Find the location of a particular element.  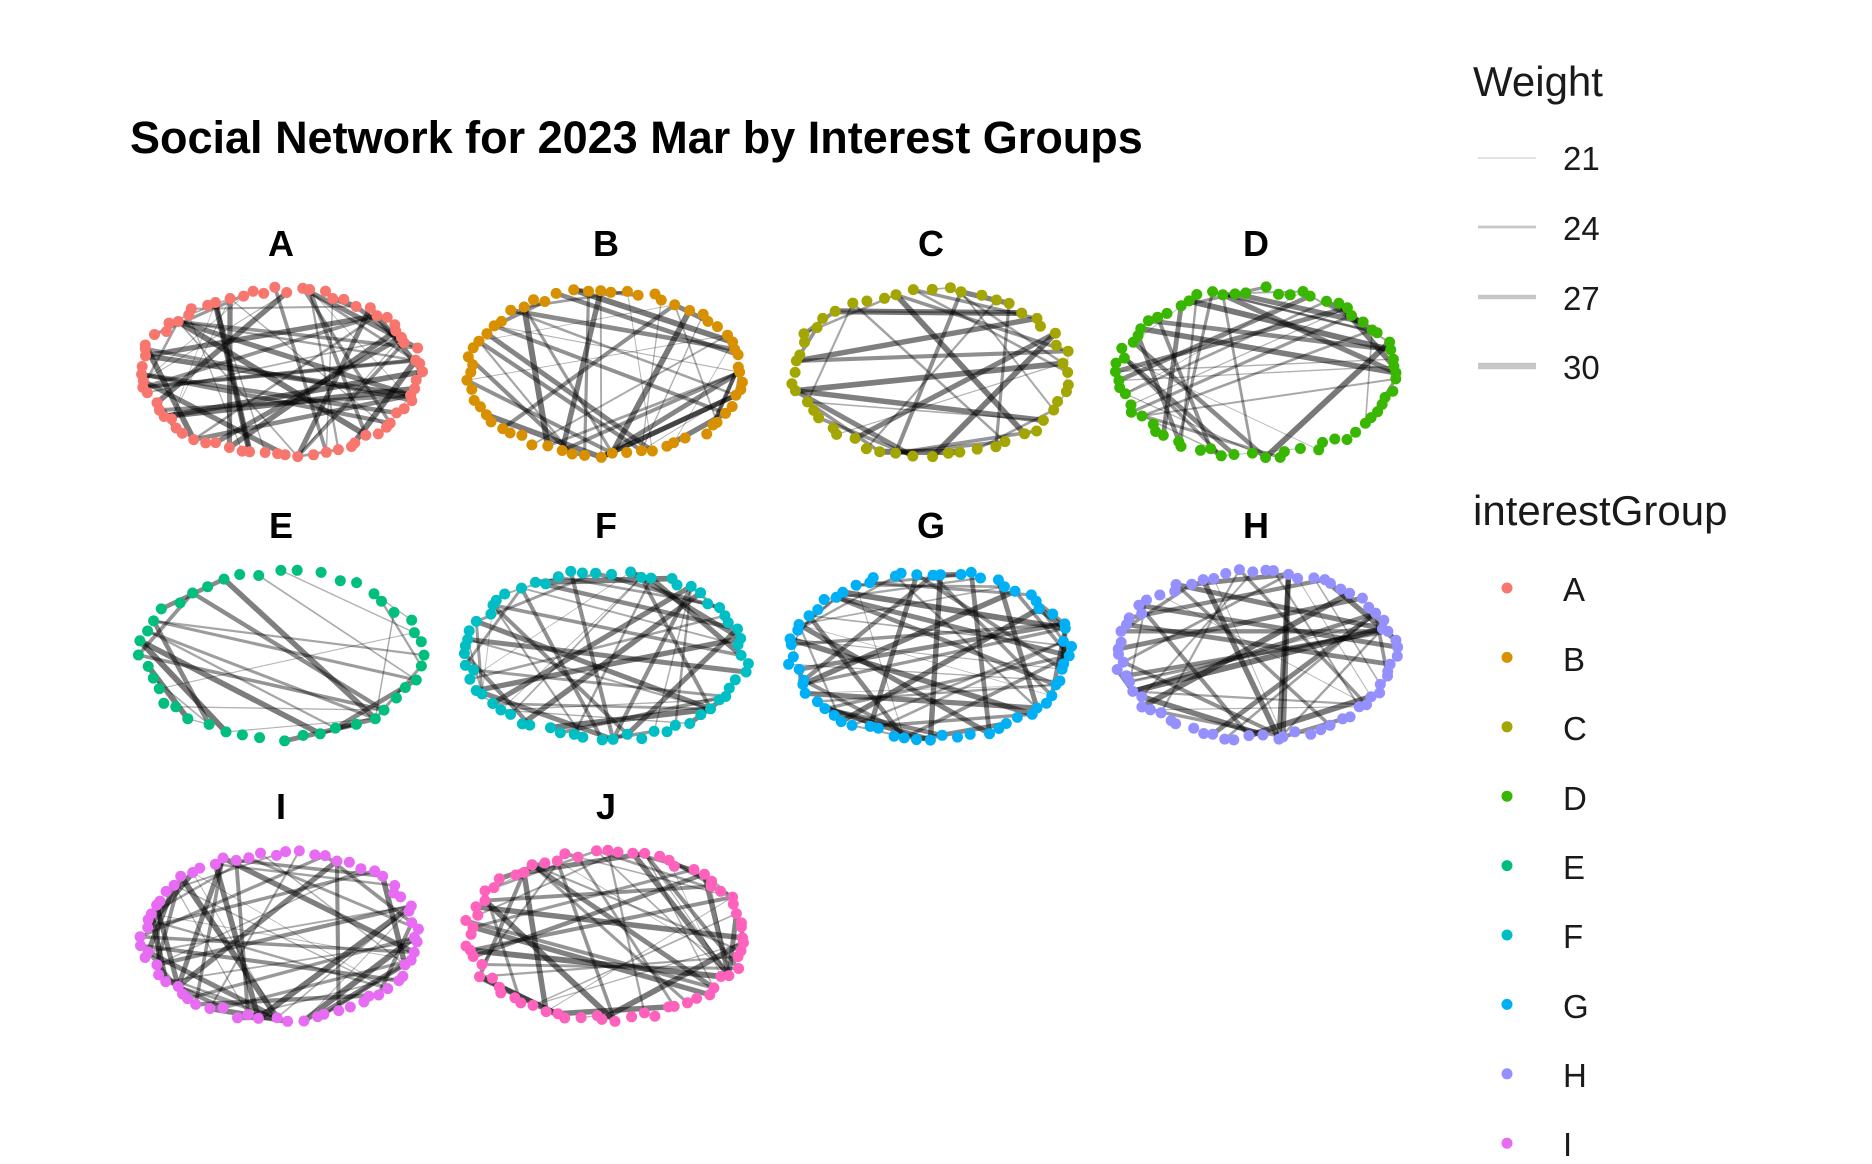

weight-legend-label: 30 is located at coordinates (1581, 368).